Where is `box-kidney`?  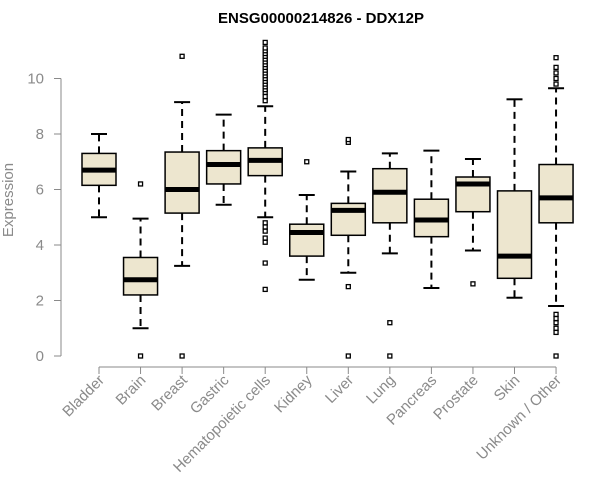 box-kidney is located at coordinates (307, 220).